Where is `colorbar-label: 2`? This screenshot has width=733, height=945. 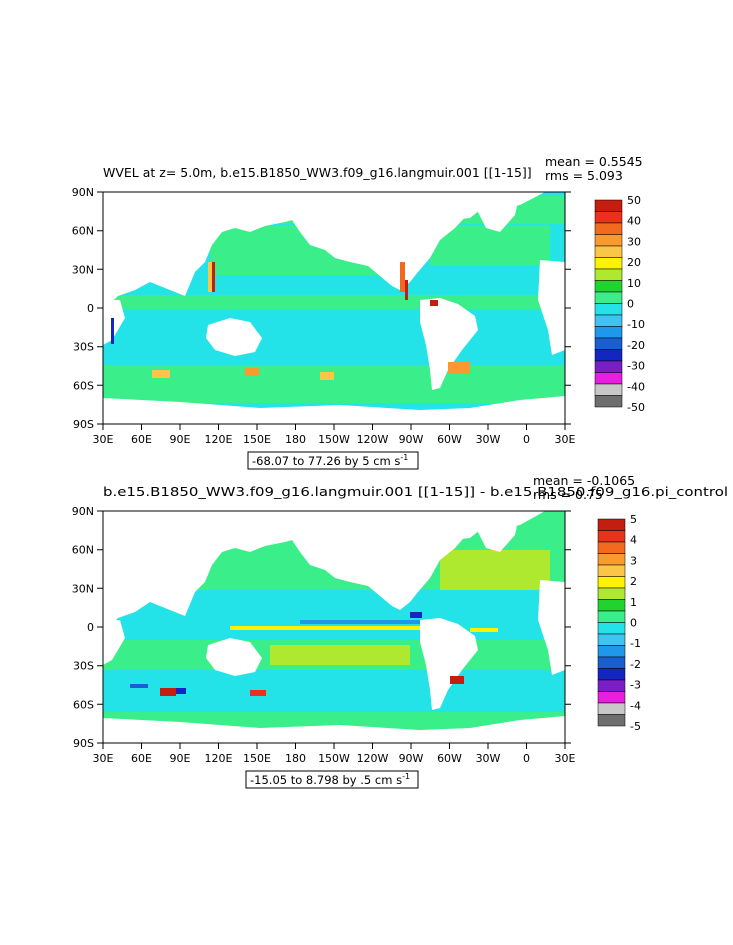 colorbar-label: 2 is located at coordinates (633, 581).